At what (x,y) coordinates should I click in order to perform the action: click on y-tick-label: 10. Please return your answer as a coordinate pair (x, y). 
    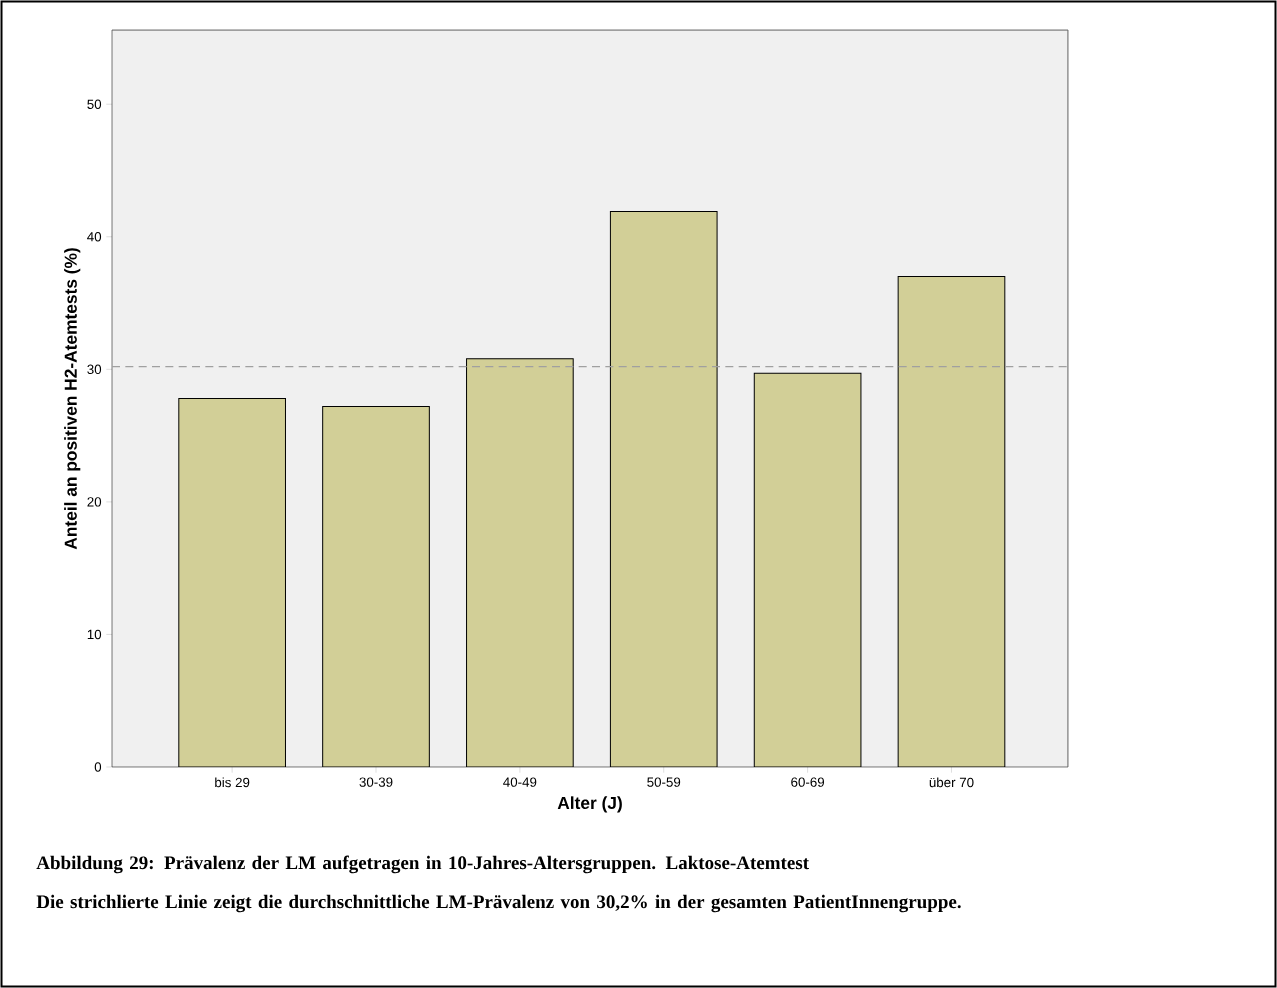
    Looking at the image, I should click on (94, 634).